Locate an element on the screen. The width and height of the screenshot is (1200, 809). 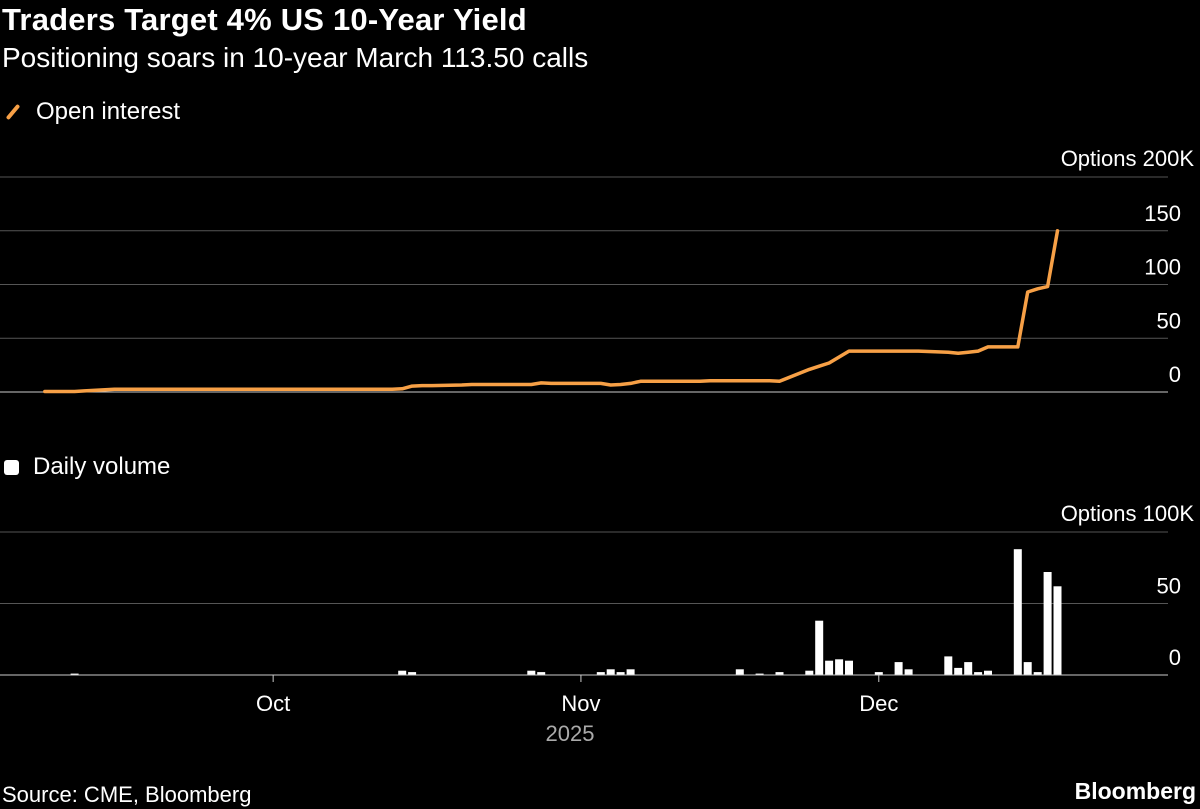
y-tick-label: 150 is located at coordinates (1162, 213).